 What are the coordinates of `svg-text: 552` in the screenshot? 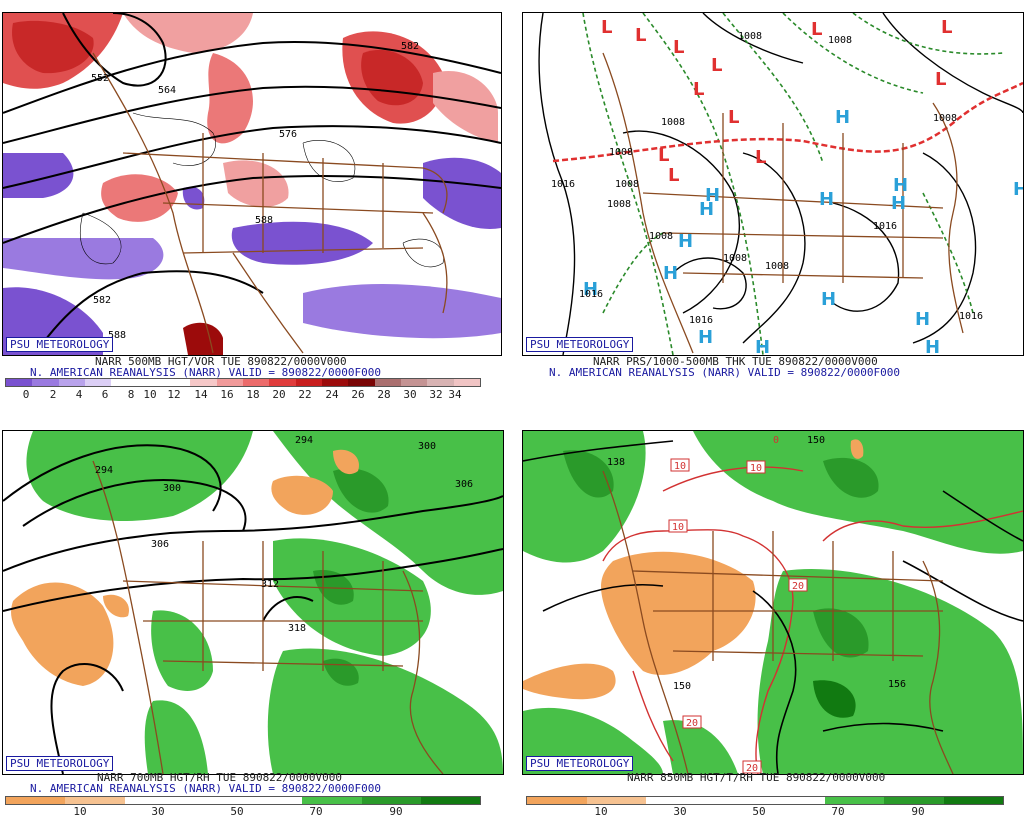 It's located at (100, 78).